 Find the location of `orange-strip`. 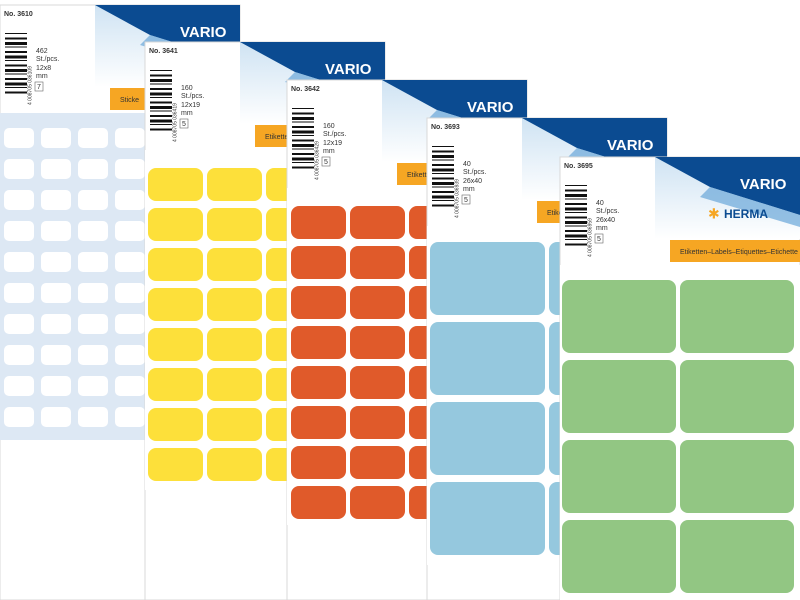

orange-strip is located at coordinates (735, 251).